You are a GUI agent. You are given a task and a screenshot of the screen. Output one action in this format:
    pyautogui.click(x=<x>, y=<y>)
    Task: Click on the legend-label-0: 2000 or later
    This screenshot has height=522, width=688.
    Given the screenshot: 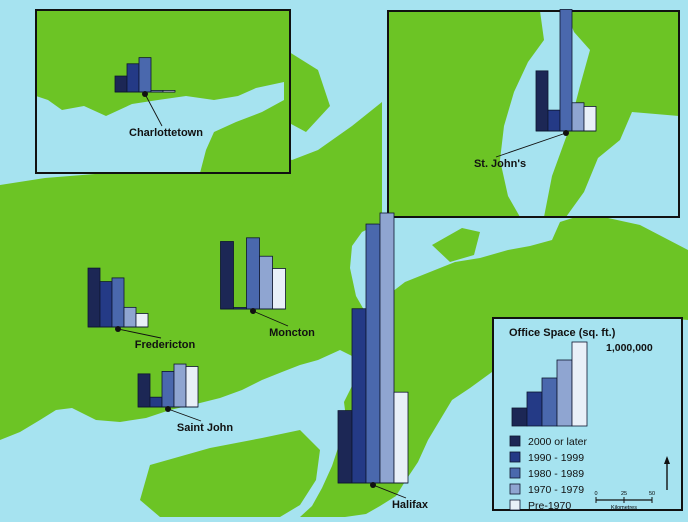 What is the action you would take?
    pyautogui.click(x=557, y=442)
    